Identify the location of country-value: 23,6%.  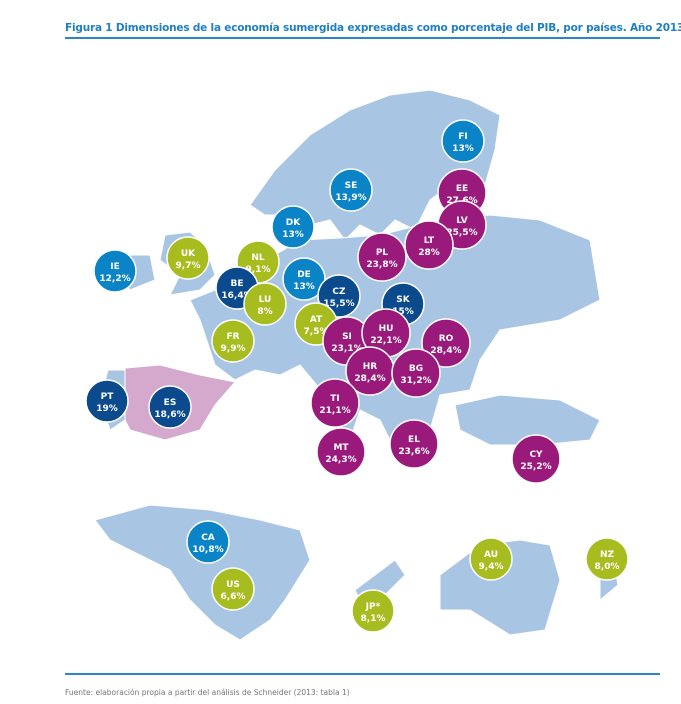
(413, 452).